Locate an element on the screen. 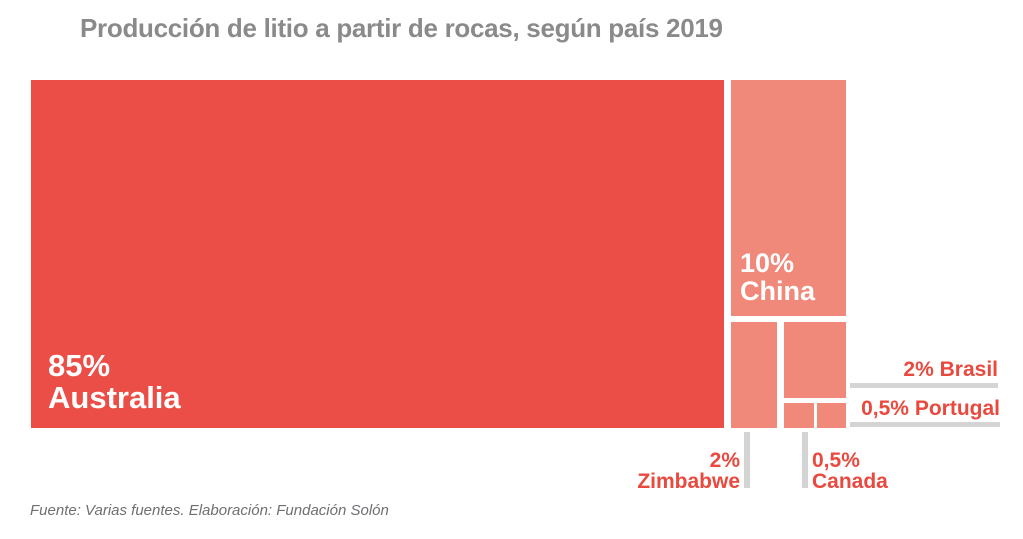  australia-cell-label: 85% Australia is located at coordinates (114, 381).